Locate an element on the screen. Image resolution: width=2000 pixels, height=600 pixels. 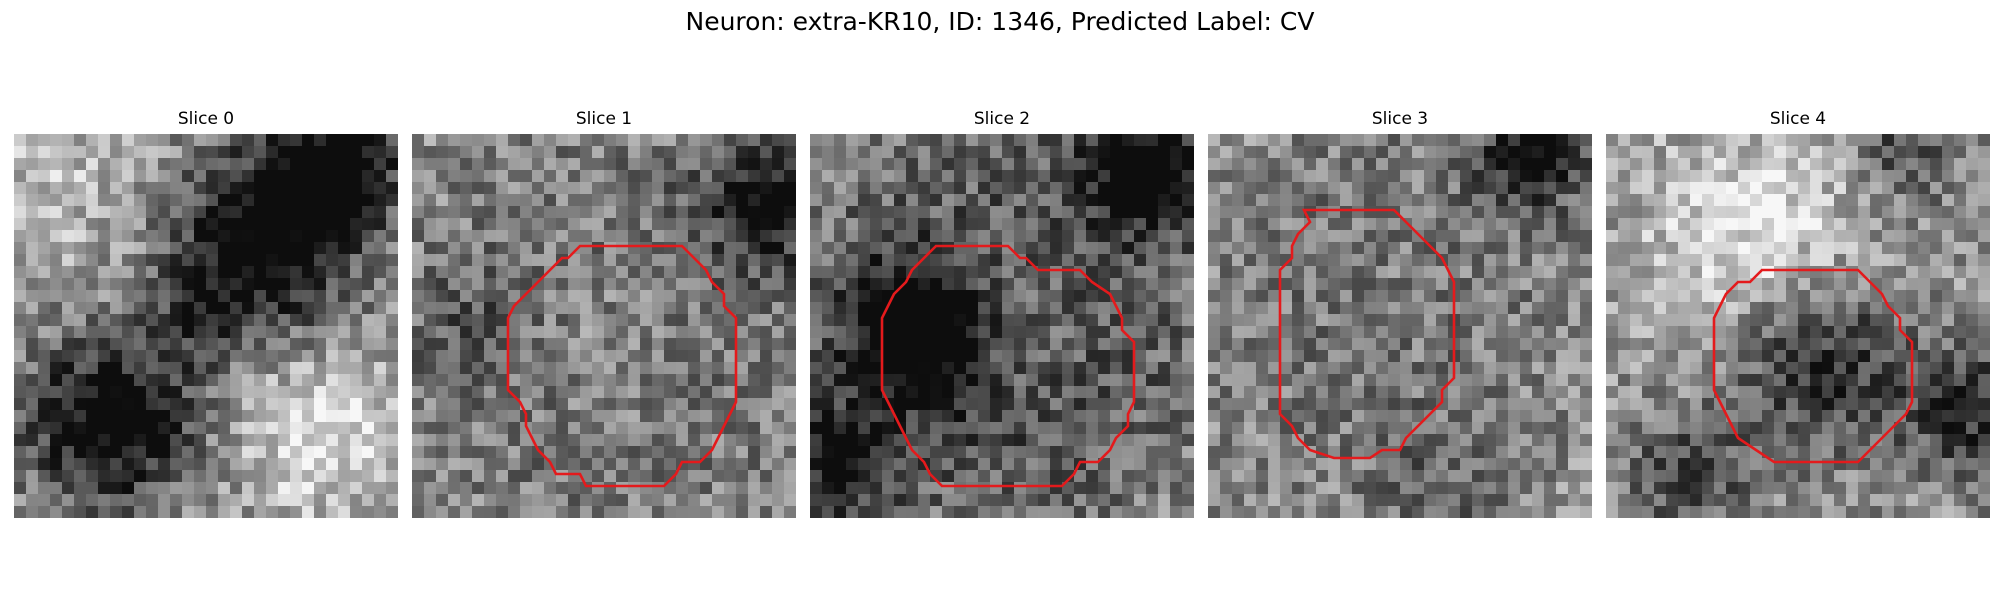
slice-panel-2: Slice 2 is located at coordinates (1002, 313).